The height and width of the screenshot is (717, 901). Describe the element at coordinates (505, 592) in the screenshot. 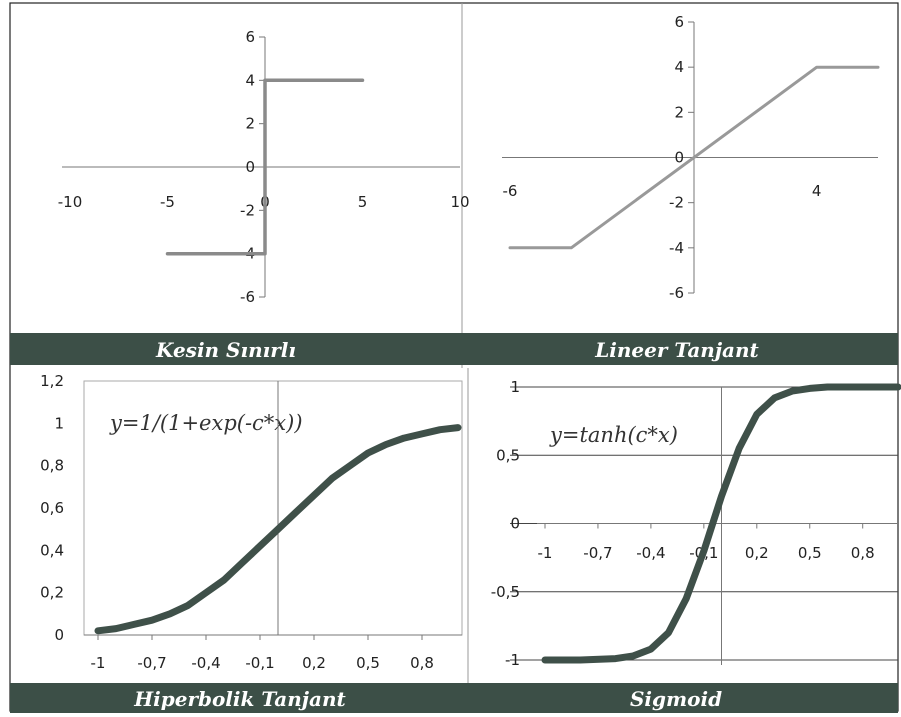

I see `y-tick-label: -0,5` at that location.